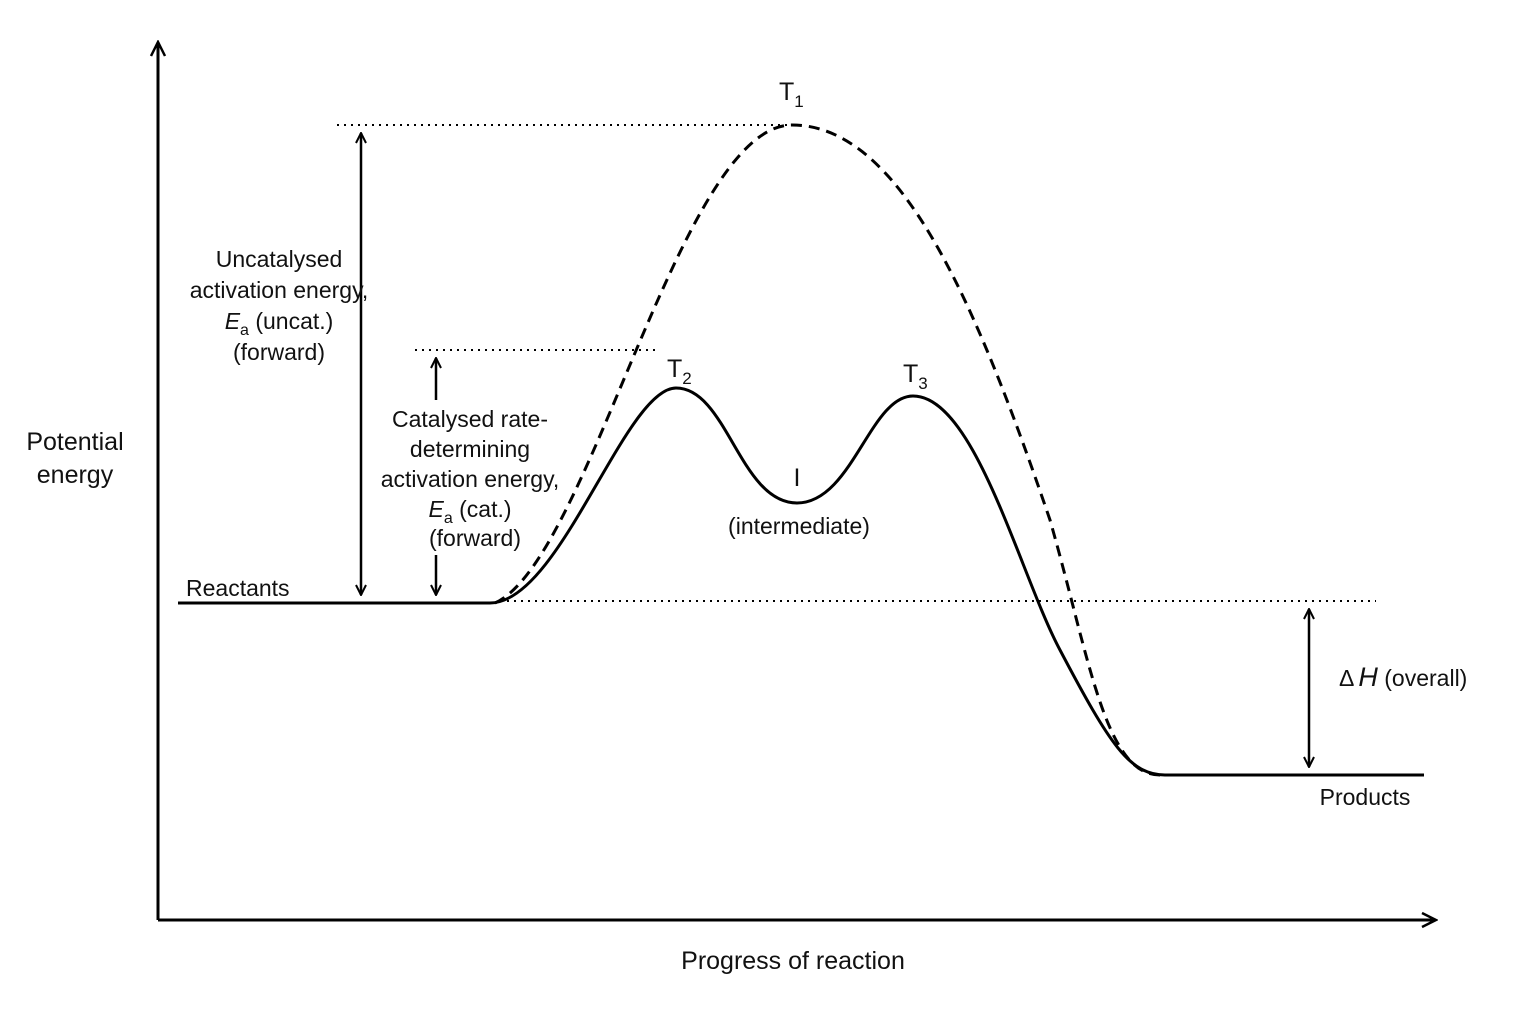 This screenshot has width=1536, height=1029. I want to click on x-axis-label: Progress of reaction, so click(793, 961).